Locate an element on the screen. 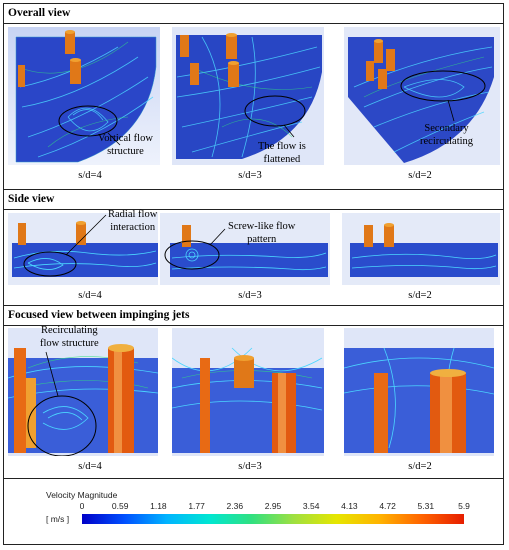  caption-overall-sd2: s/d=2 is located at coordinates (420, 175).